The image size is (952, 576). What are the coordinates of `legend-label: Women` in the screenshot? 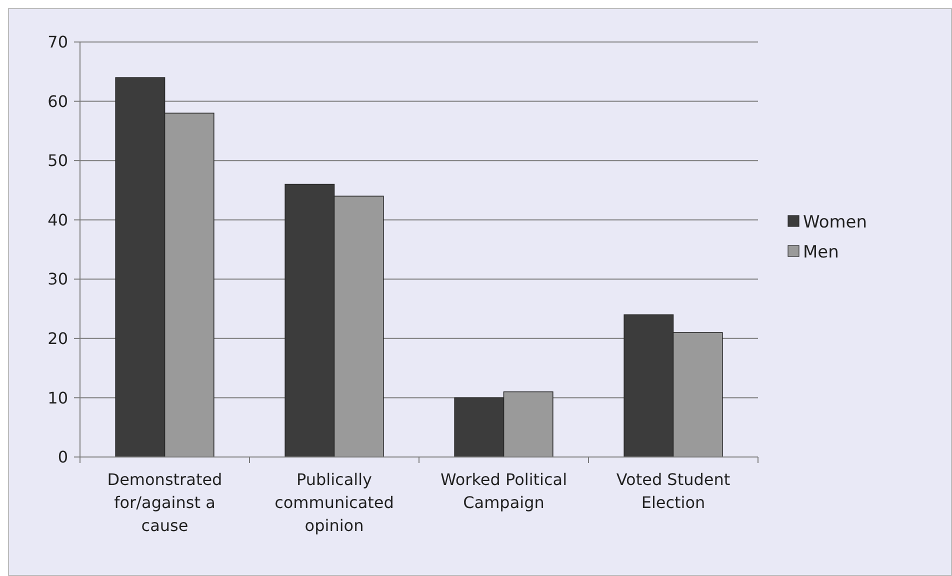 It's located at (835, 222).